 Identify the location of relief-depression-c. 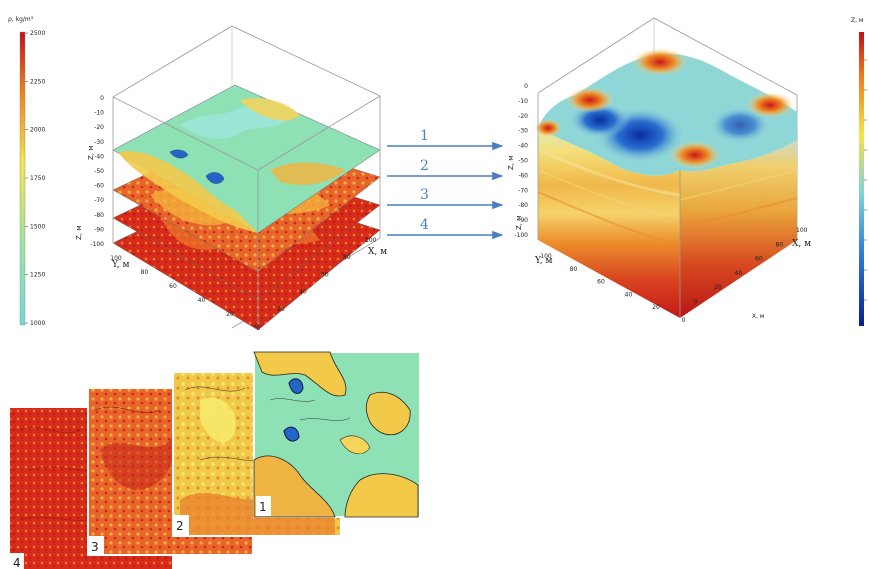
(740, 125).